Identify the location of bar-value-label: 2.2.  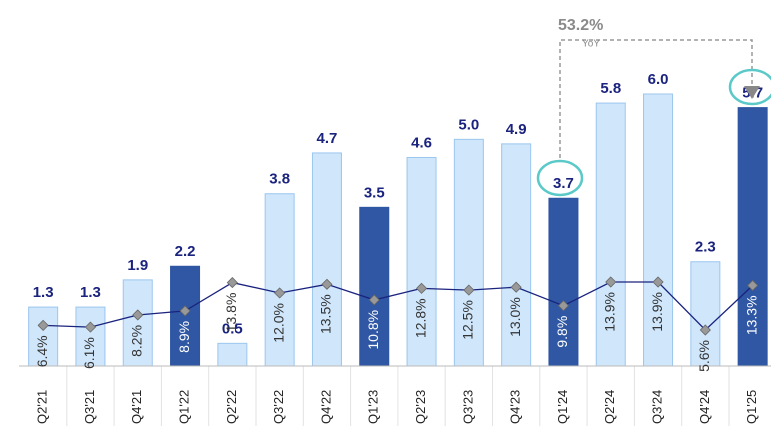
(185, 251).